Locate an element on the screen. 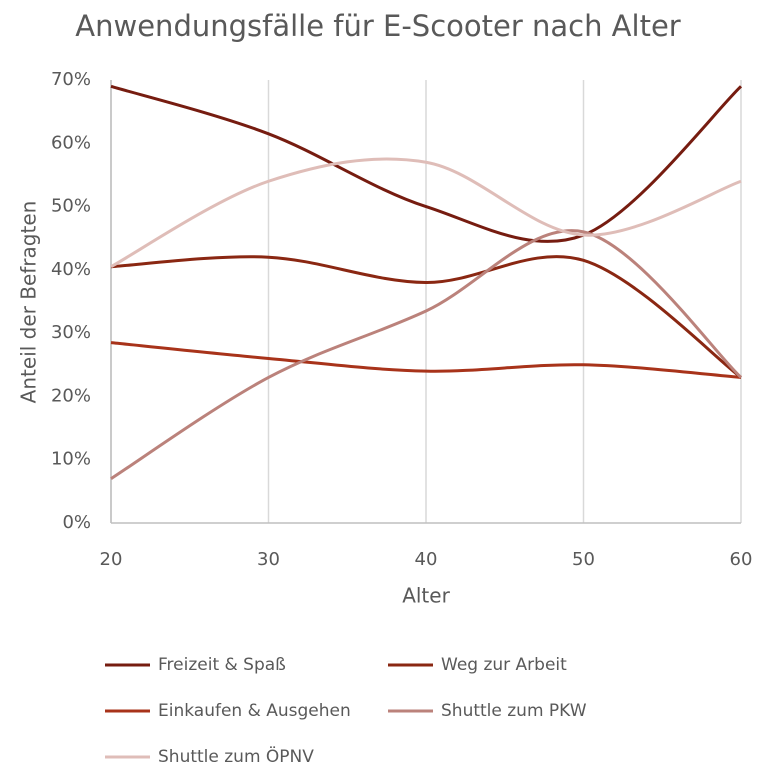  legend-label: Shuttle zum ÖPNV is located at coordinates (236, 756).